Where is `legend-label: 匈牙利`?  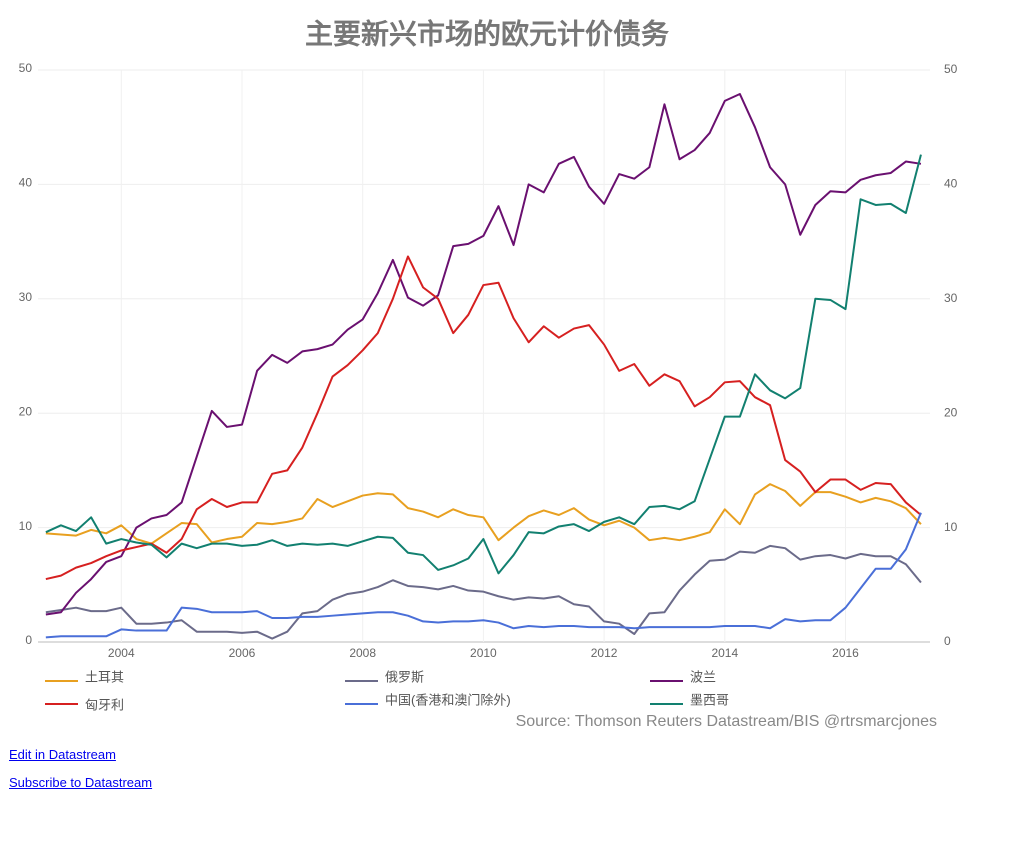
legend-label: 匈牙利 is located at coordinates (104, 704).